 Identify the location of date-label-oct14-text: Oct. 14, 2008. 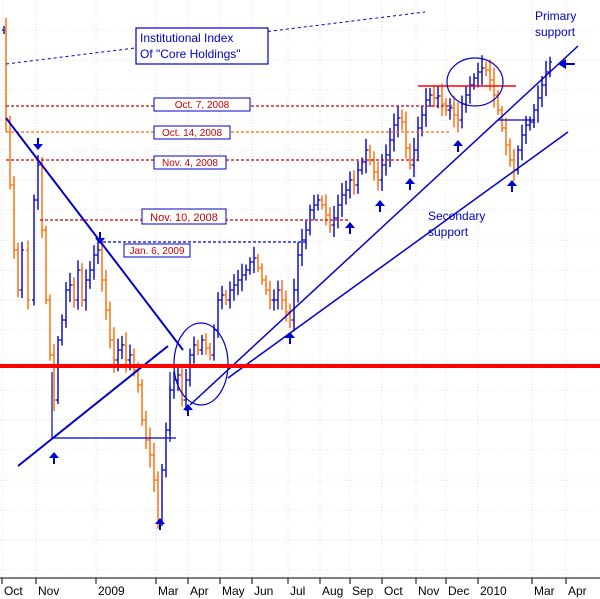
(192, 133).